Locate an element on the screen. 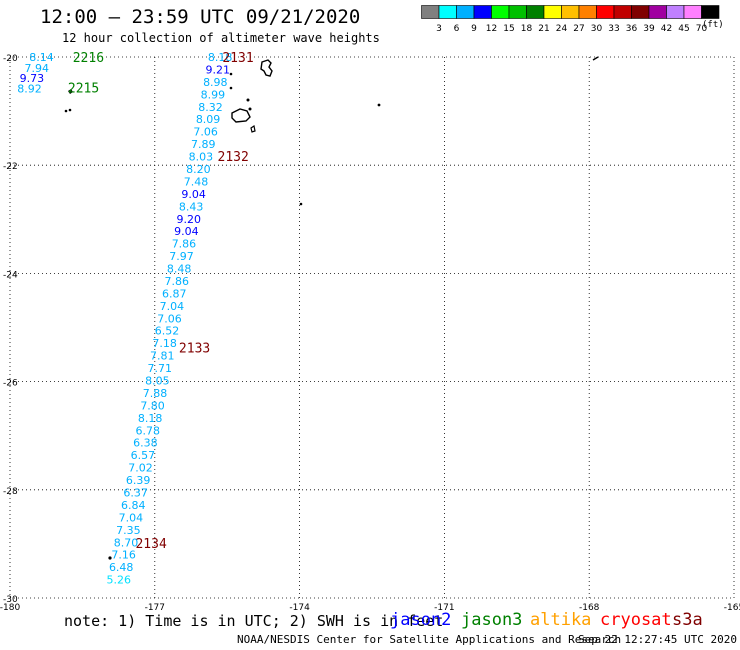  color-scale-label: 12 is located at coordinates (491, 29).